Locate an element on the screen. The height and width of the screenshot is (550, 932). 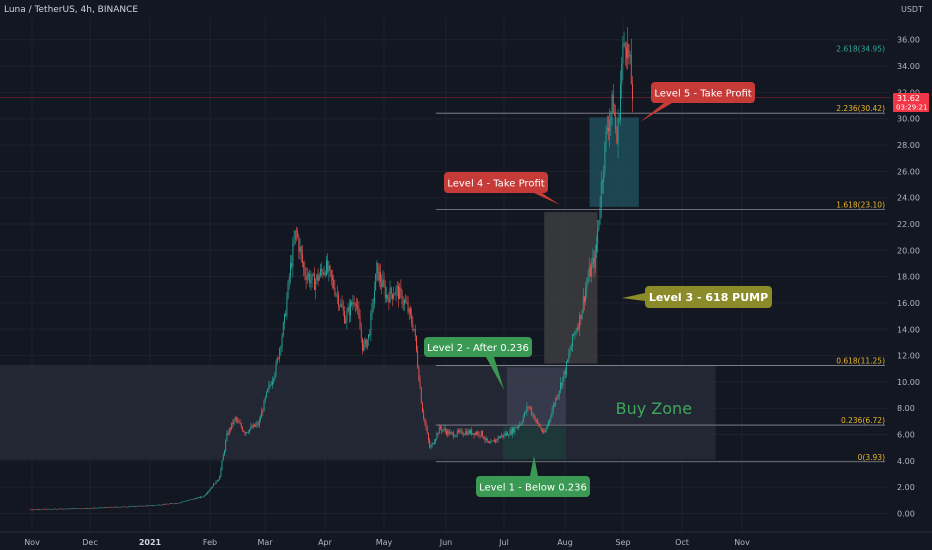
time-axis: Nov Dec 2021 Feb Mar Apr May Jun Jul Aug Sep Oct Nov is located at coordinates (466, 539).